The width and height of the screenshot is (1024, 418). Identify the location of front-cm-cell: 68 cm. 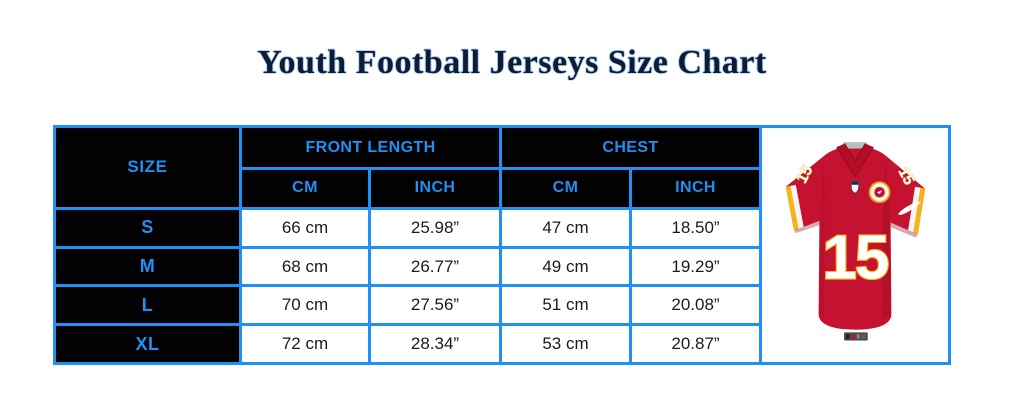
(305, 266).